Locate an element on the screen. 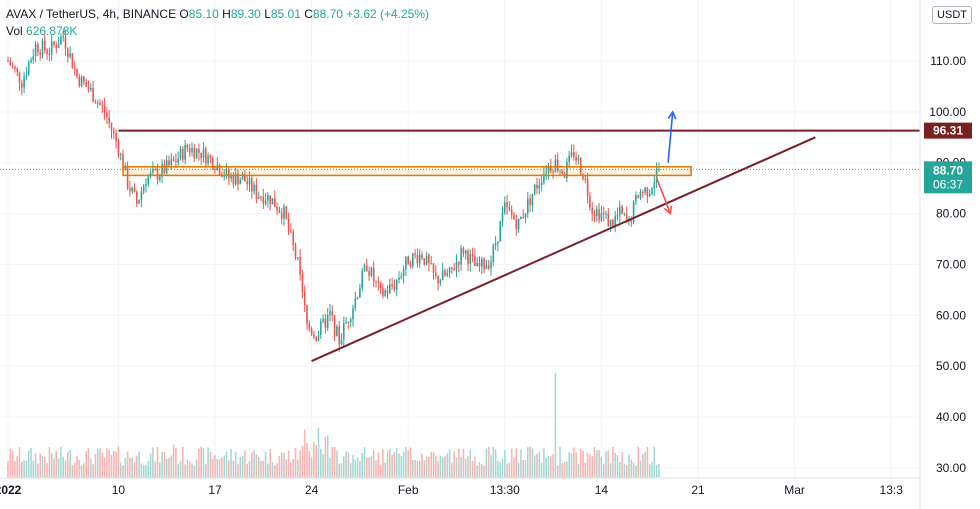  breakout-arrow is located at coordinates (670, 137).